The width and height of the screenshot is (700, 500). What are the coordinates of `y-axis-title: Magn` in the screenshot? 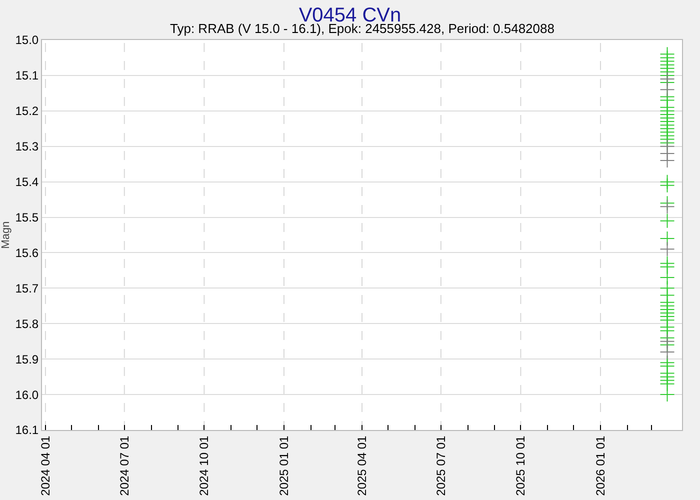 It's located at (6, 235).